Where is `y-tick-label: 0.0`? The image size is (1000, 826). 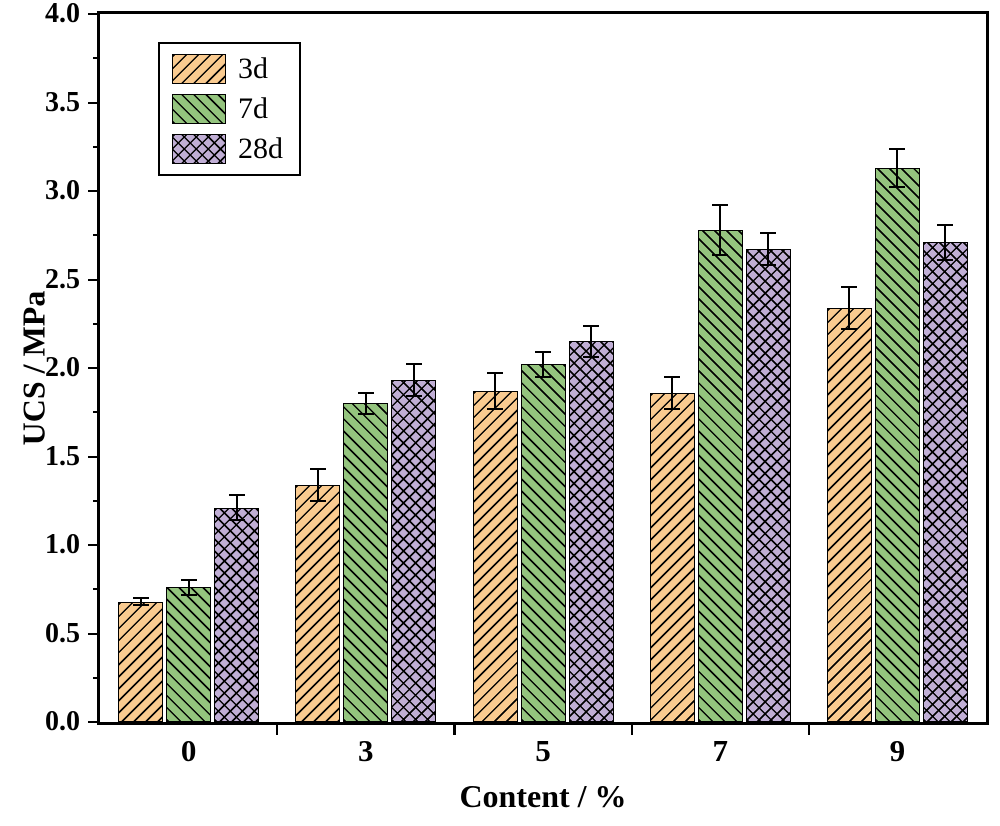 y-tick-label: 0.0 is located at coordinates (62, 721).